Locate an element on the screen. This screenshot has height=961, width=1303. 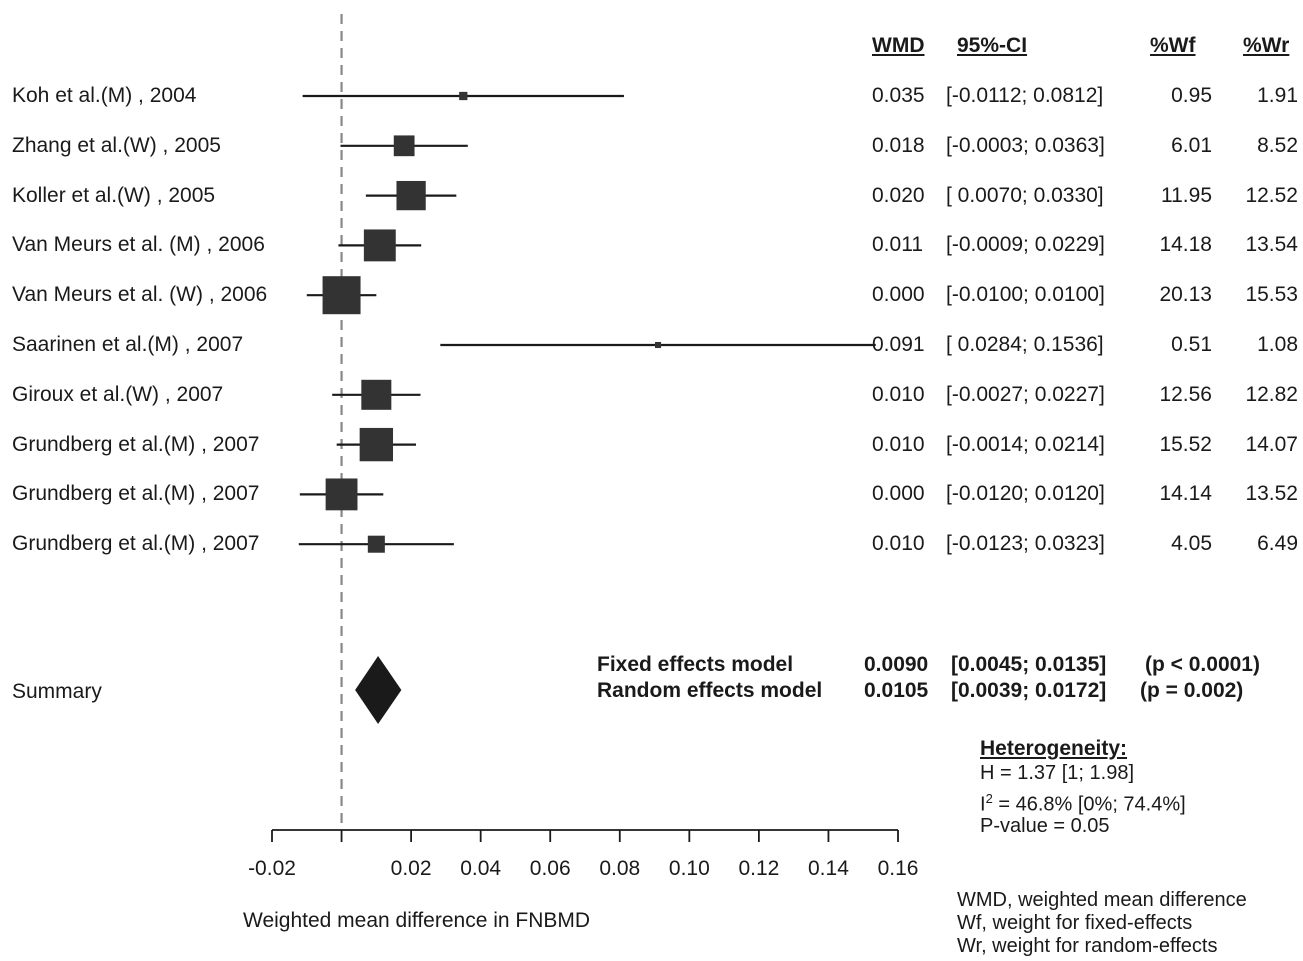
heterogeneity-p: P-value = 0.05 is located at coordinates (1045, 826).